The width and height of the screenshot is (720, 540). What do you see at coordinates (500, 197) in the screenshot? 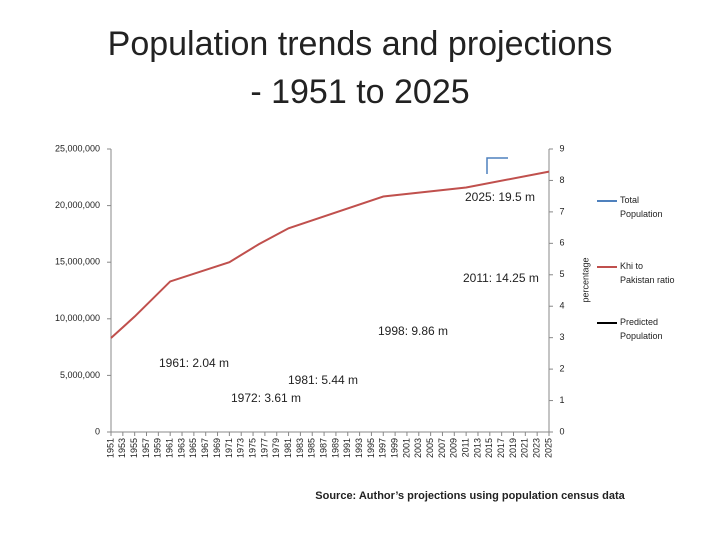
I see `annotation: 2025: 19.5 m` at bounding box center [500, 197].